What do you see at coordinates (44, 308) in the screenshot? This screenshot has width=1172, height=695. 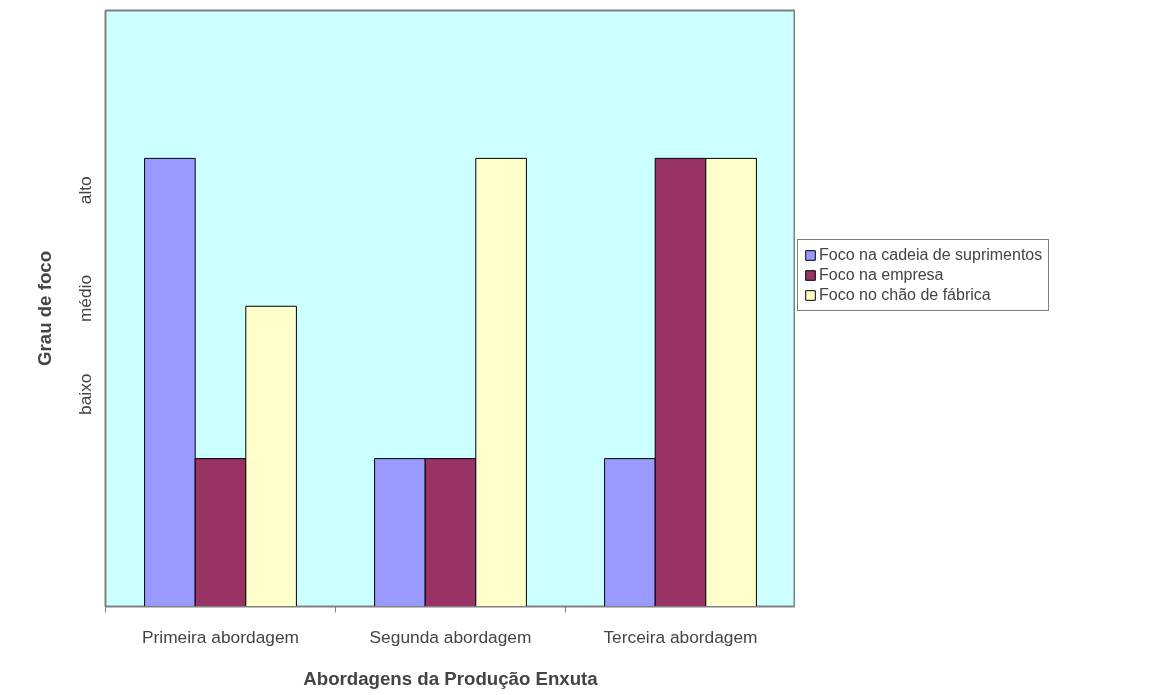 I see `y-axis-title: Grau de foco` at bounding box center [44, 308].